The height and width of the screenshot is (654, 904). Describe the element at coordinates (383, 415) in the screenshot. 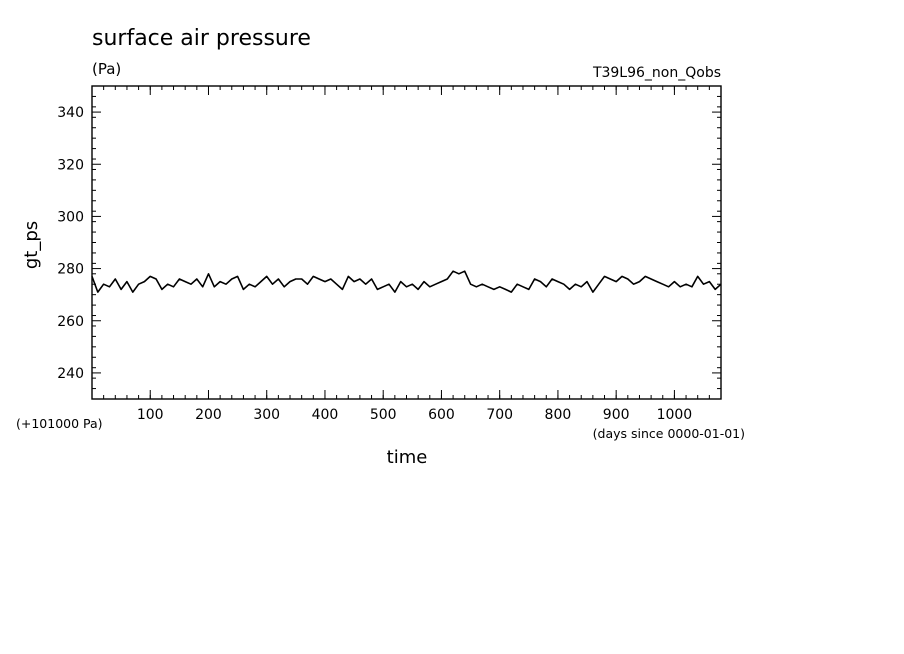

I see `x-tick-label: 500` at that location.